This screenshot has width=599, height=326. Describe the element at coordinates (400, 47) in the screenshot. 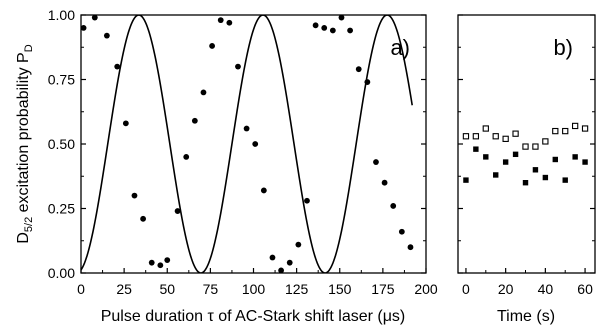

I see `panel-a-label: a)` at that location.